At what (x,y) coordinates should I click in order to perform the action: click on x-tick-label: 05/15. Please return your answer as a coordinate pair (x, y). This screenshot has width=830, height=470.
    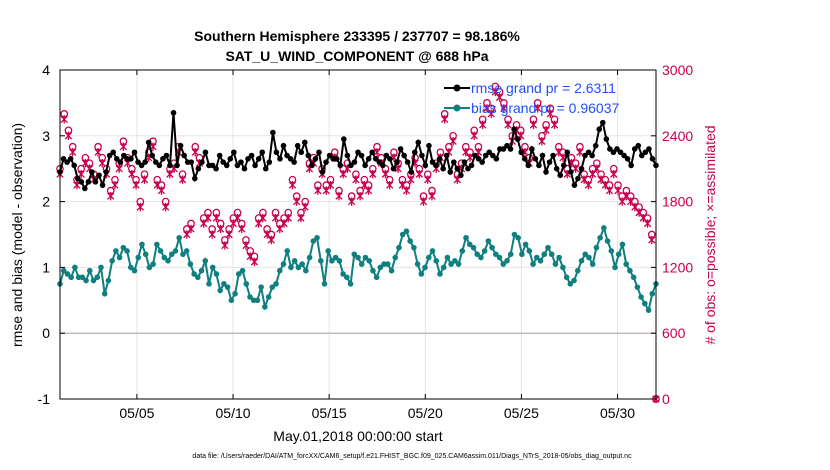
    Looking at the image, I should click on (329, 413).